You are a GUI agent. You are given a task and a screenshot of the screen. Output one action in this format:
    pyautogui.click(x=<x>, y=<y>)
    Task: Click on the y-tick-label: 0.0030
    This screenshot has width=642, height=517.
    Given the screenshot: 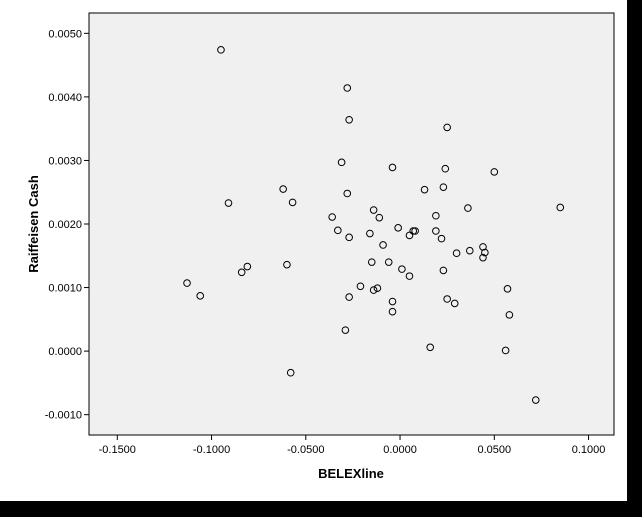 What is the action you would take?
    pyautogui.click(x=65, y=161)
    